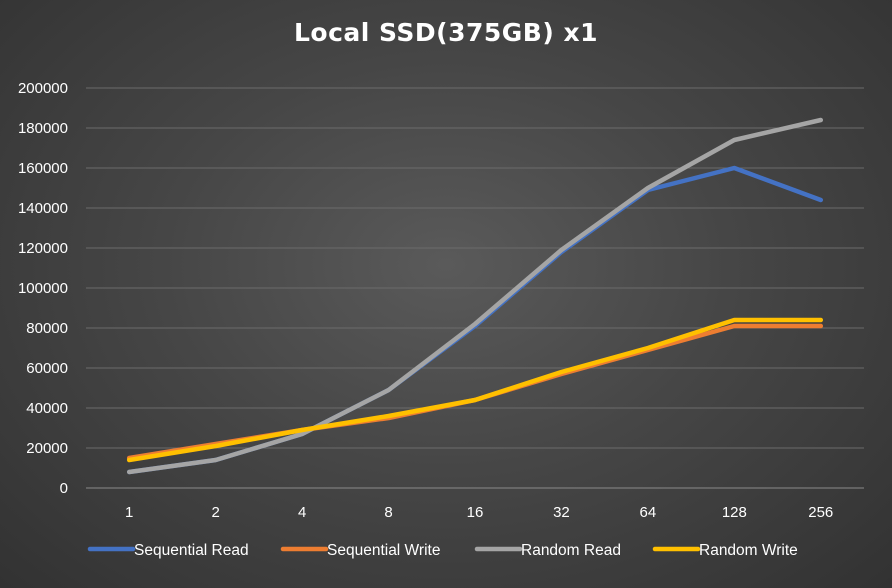 This screenshot has height=588, width=892. Describe the element at coordinates (475, 512) in the screenshot. I see `x-tick-label: 16` at that location.